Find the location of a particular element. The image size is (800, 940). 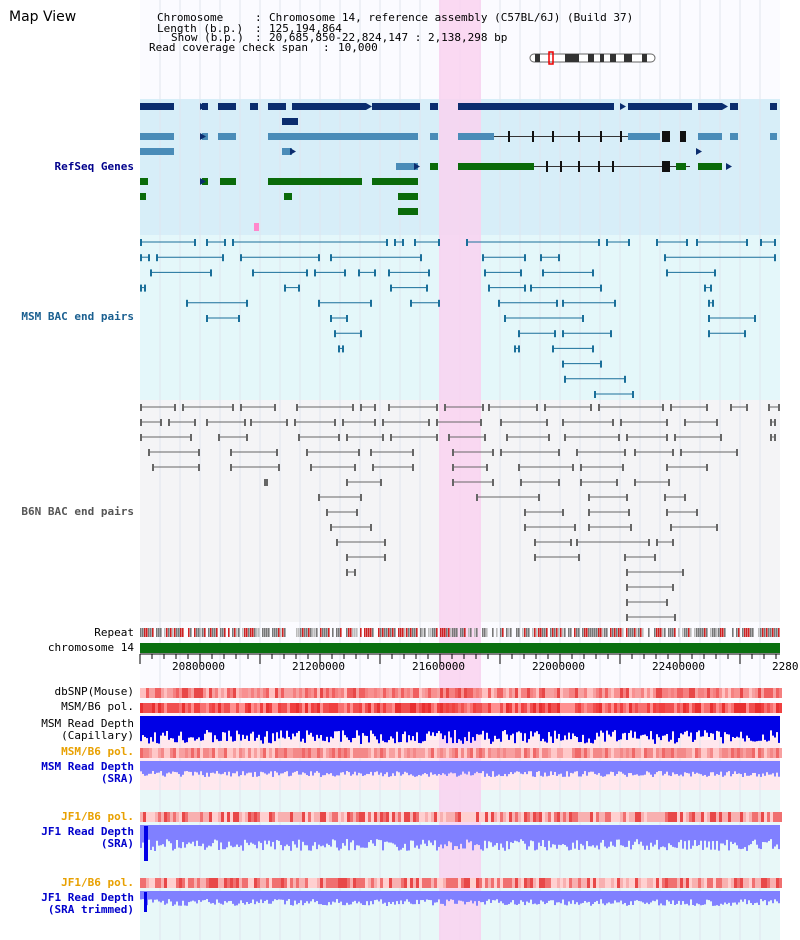

gene-arrow is located at coordinates (623, 106).